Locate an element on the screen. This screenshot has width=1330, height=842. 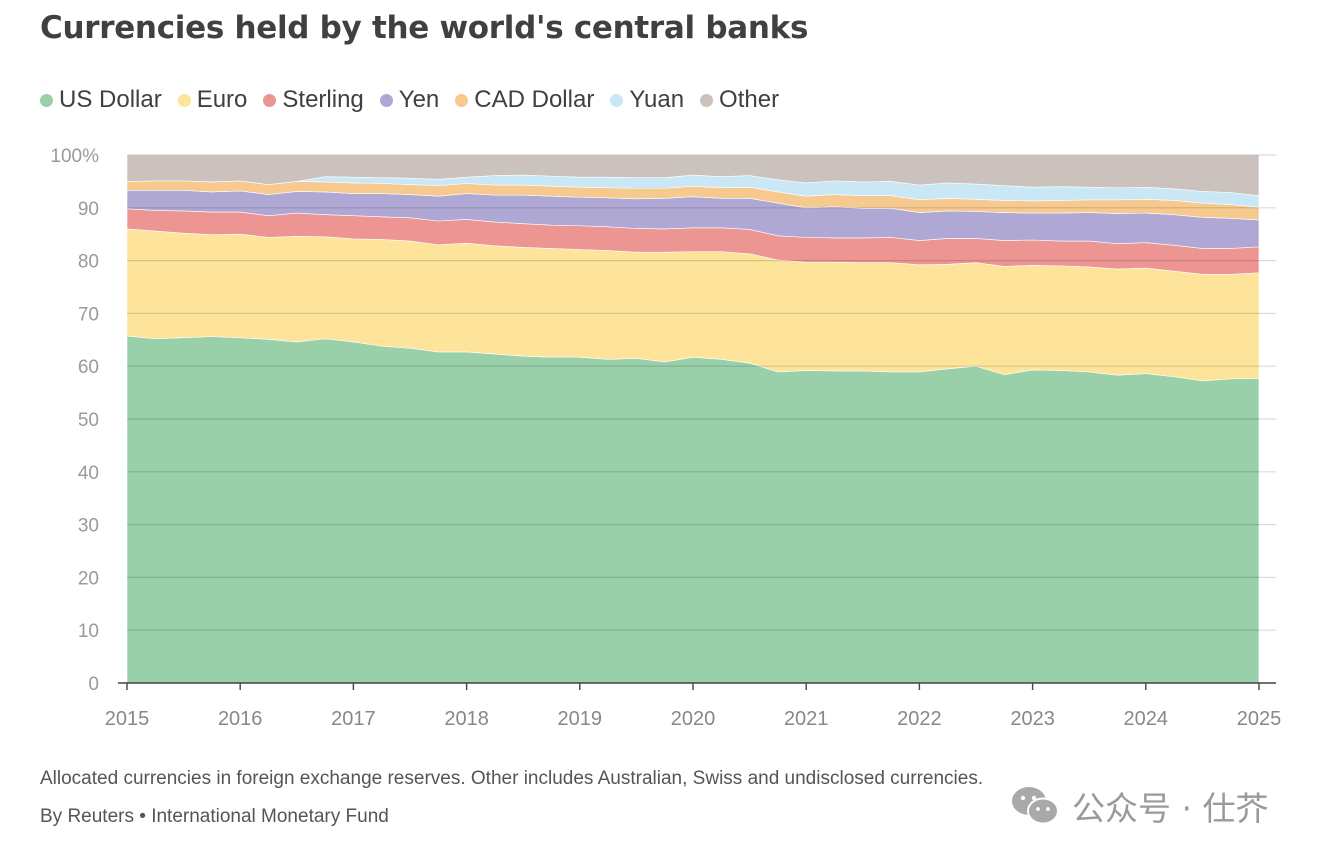
legend-label: Other is located at coordinates (749, 99).